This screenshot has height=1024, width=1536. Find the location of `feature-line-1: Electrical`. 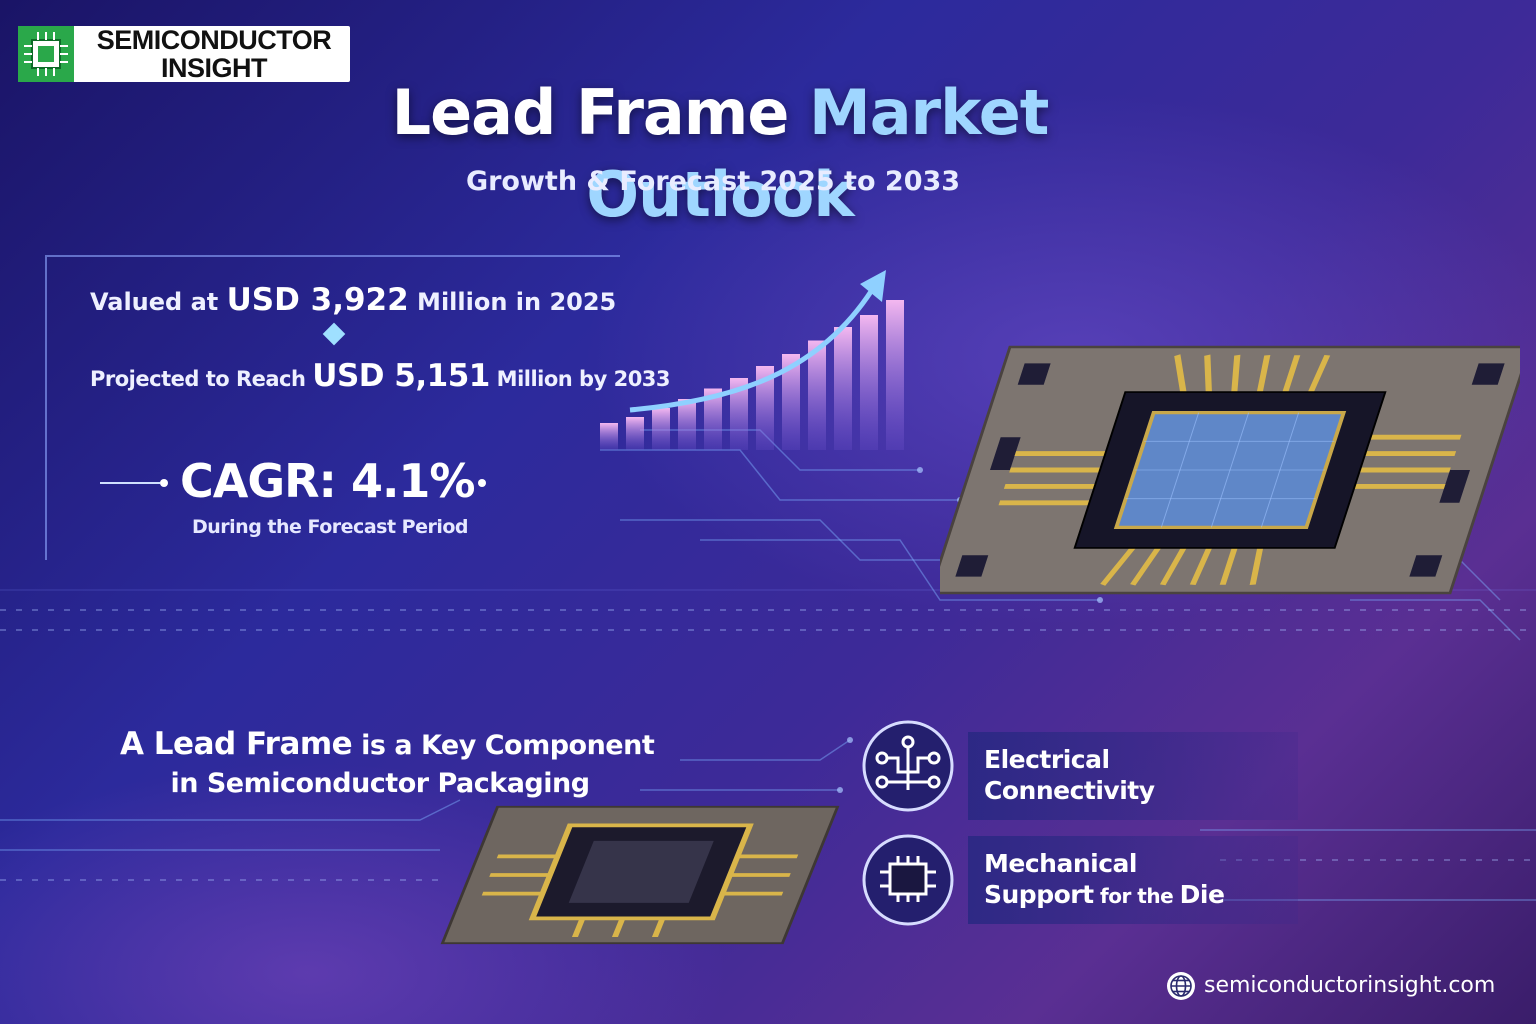

feature-line-1: Electrical is located at coordinates (1047, 759).